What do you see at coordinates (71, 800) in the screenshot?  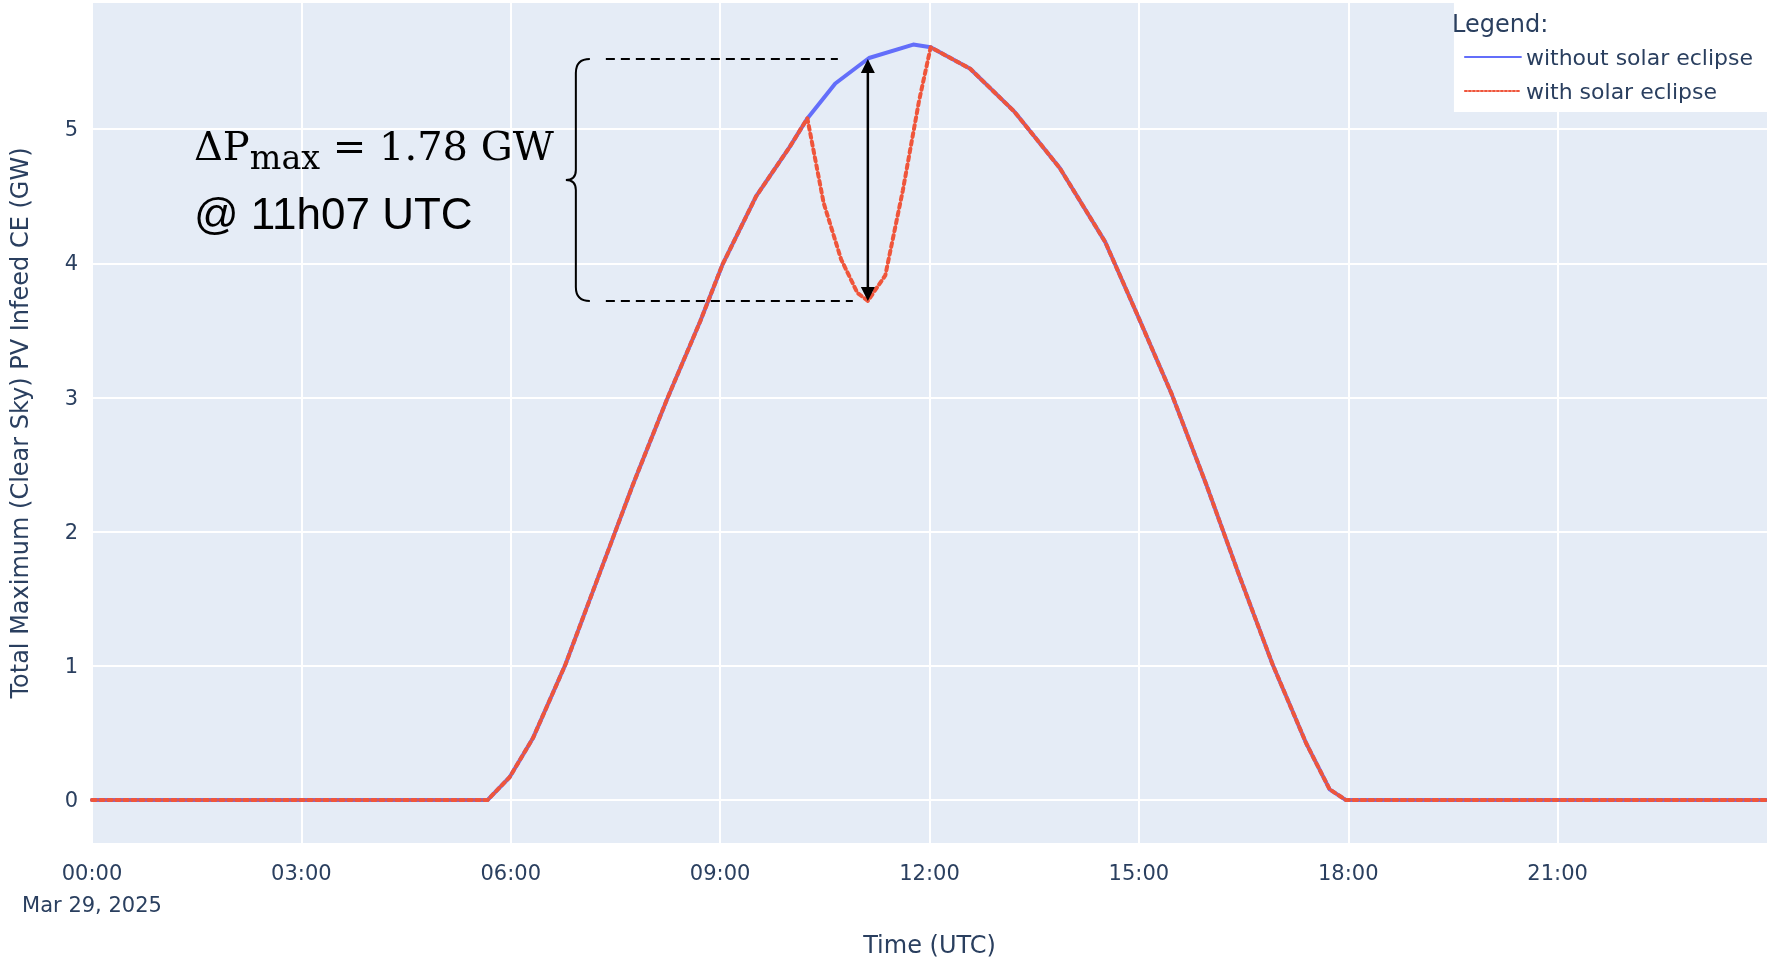 I see `y-tick-label: 0` at bounding box center [71, 800].